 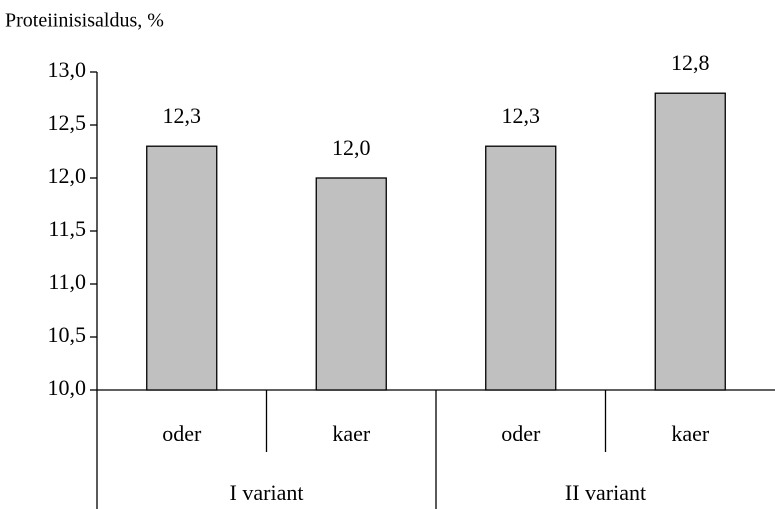 What do you see at coordinates (67, 69) in the screenshot?
I see `y-tick-label: 13,0` at bounding box center [67, 69].